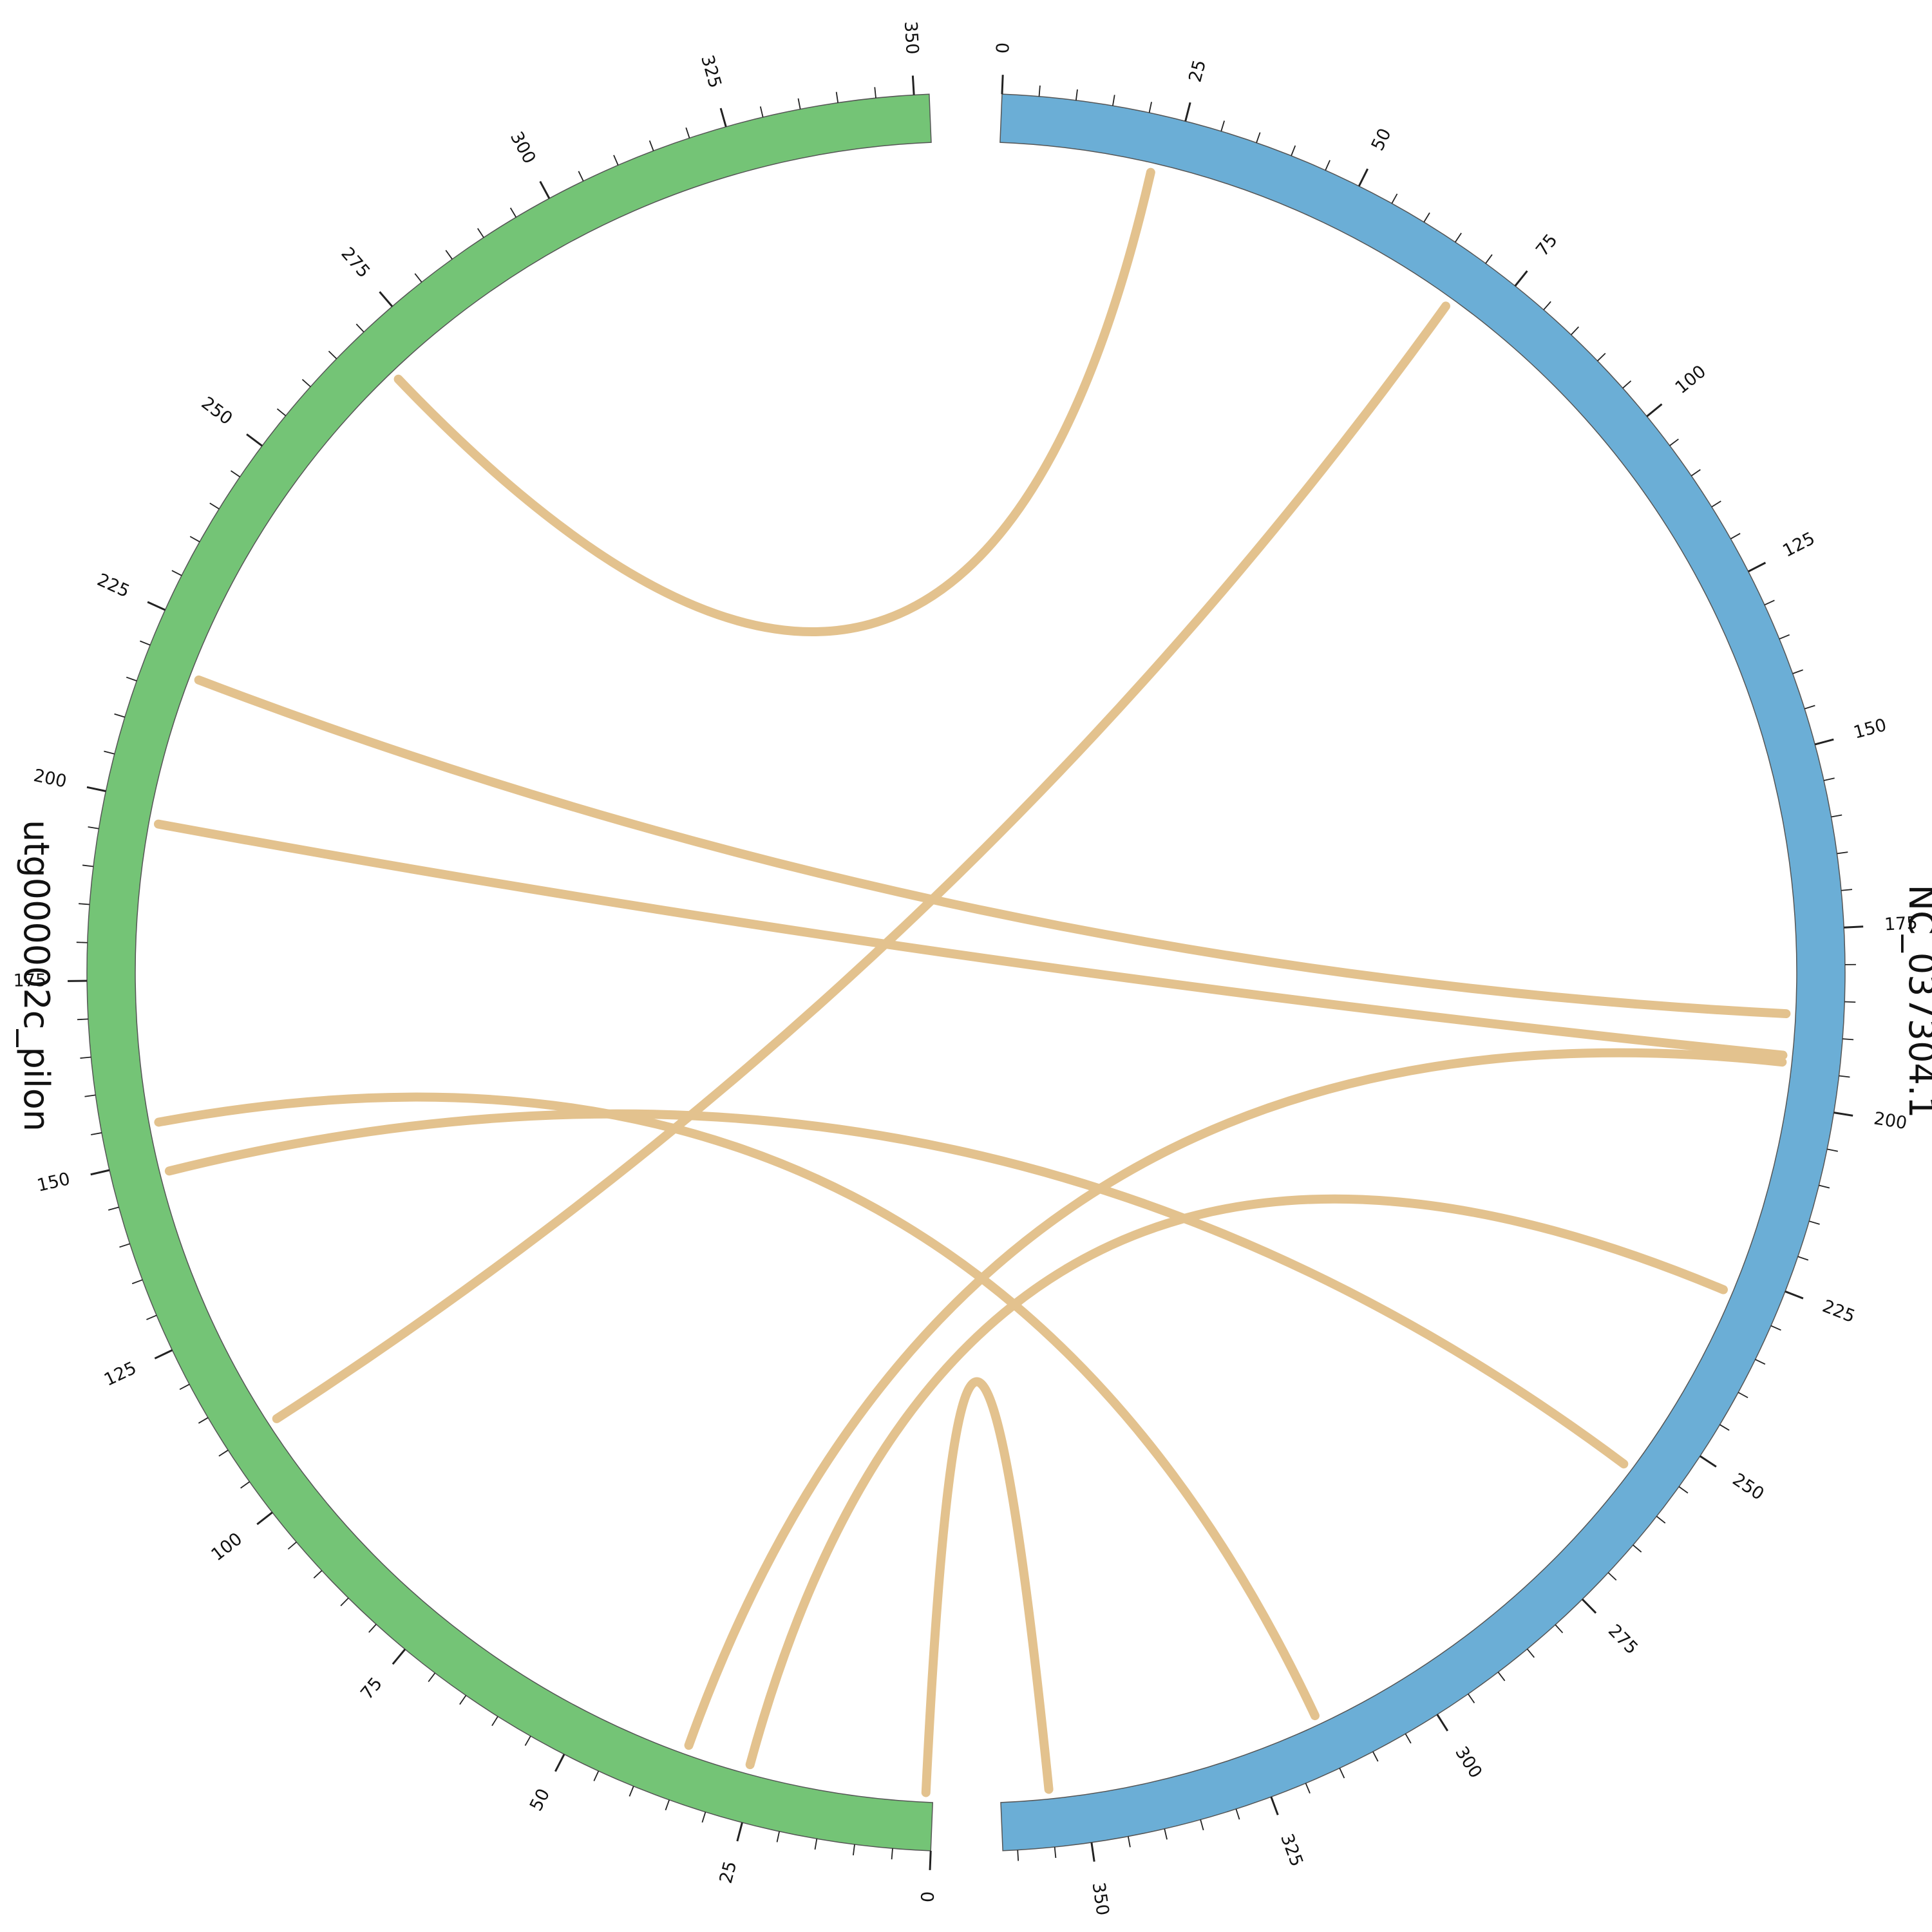  Describe the element at coordinates (50, 779) in the screenshot. I see `tick-label-asm: 200` at that location.